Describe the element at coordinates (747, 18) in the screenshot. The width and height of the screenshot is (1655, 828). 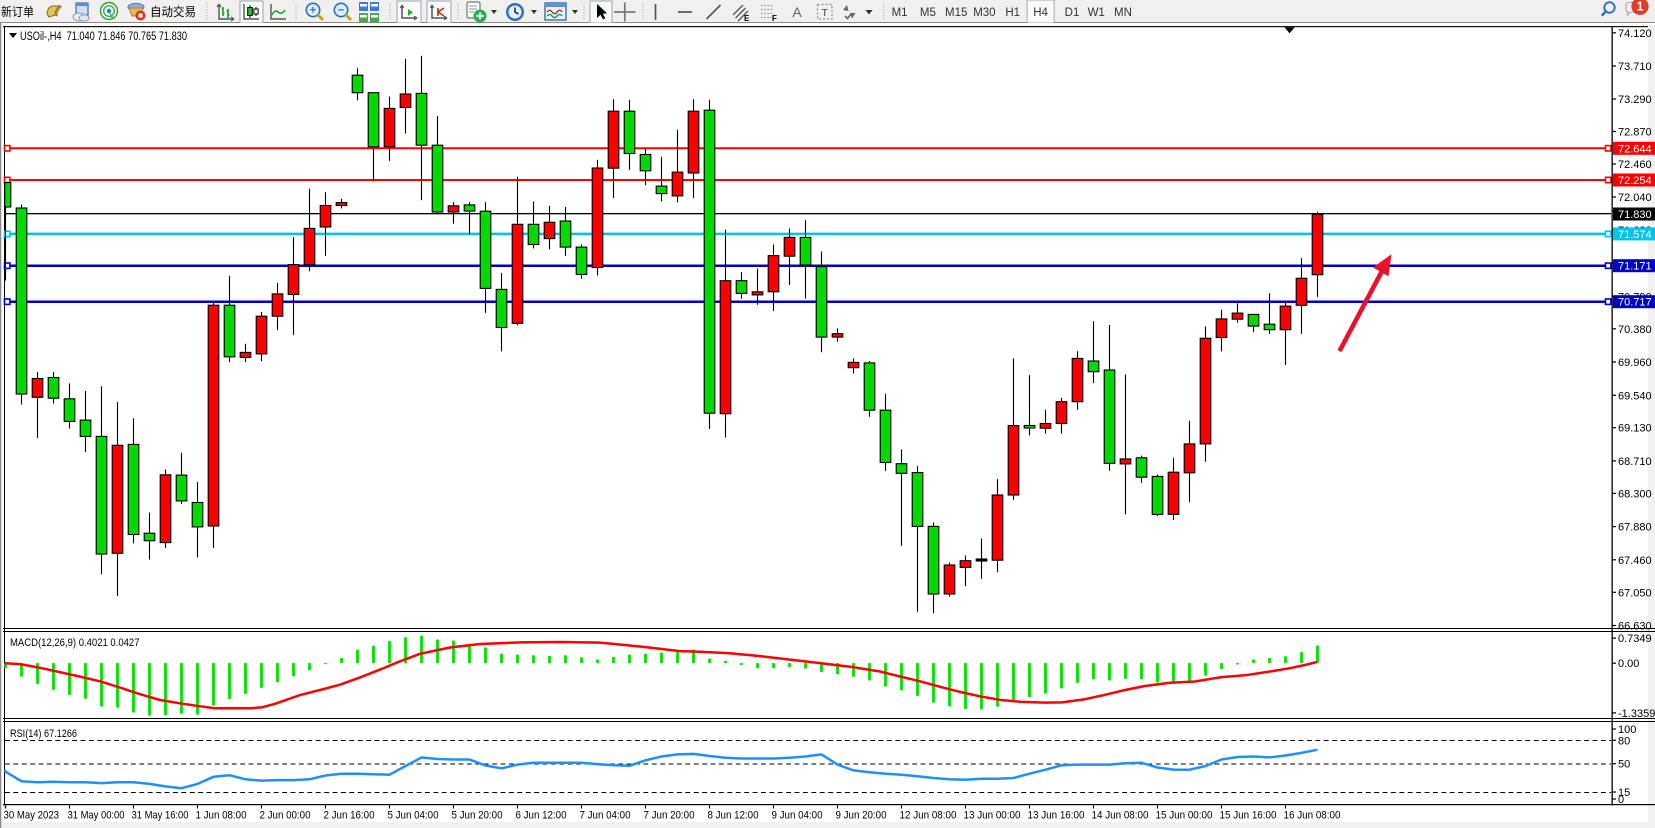
I see `svg-text: E` at that location.